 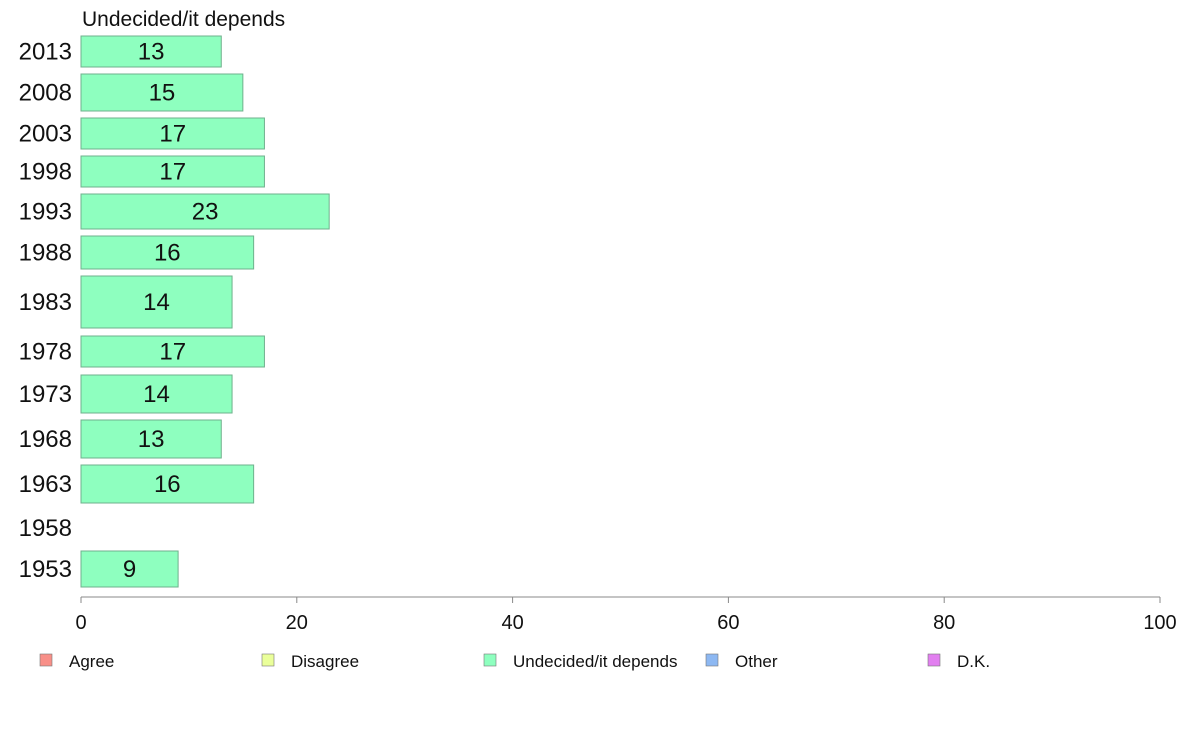 I want to click on year-label: 2003, so click(x=45, y=134).